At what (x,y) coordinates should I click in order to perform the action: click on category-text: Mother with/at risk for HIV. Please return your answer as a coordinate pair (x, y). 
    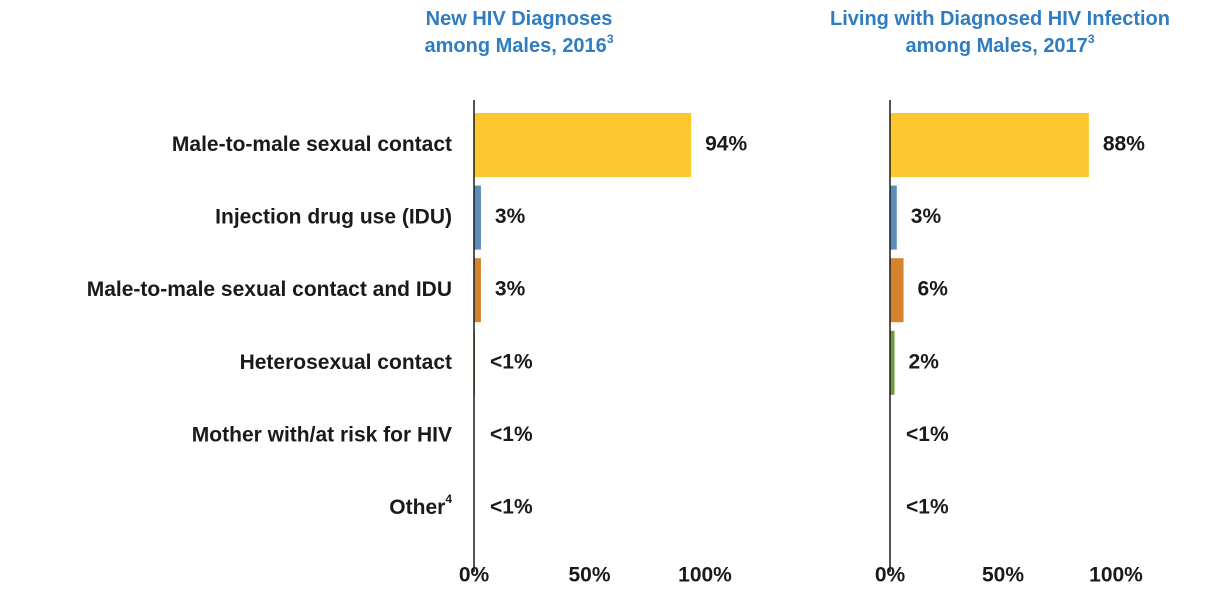
    Looking at the image, I should click on (322, 434).